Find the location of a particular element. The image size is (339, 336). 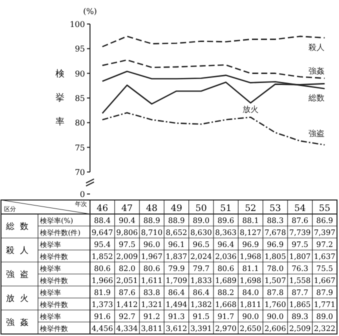

category-label: 放火 is located at coordinates (20, 299).